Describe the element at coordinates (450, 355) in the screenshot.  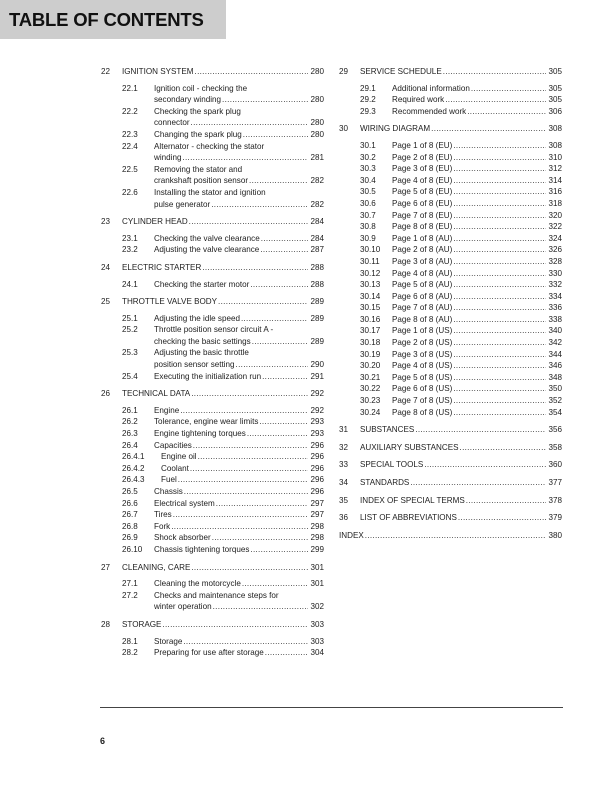
I see `toc-entry-section: 30.19 Page 3 of 8 (US) 344` at that location.